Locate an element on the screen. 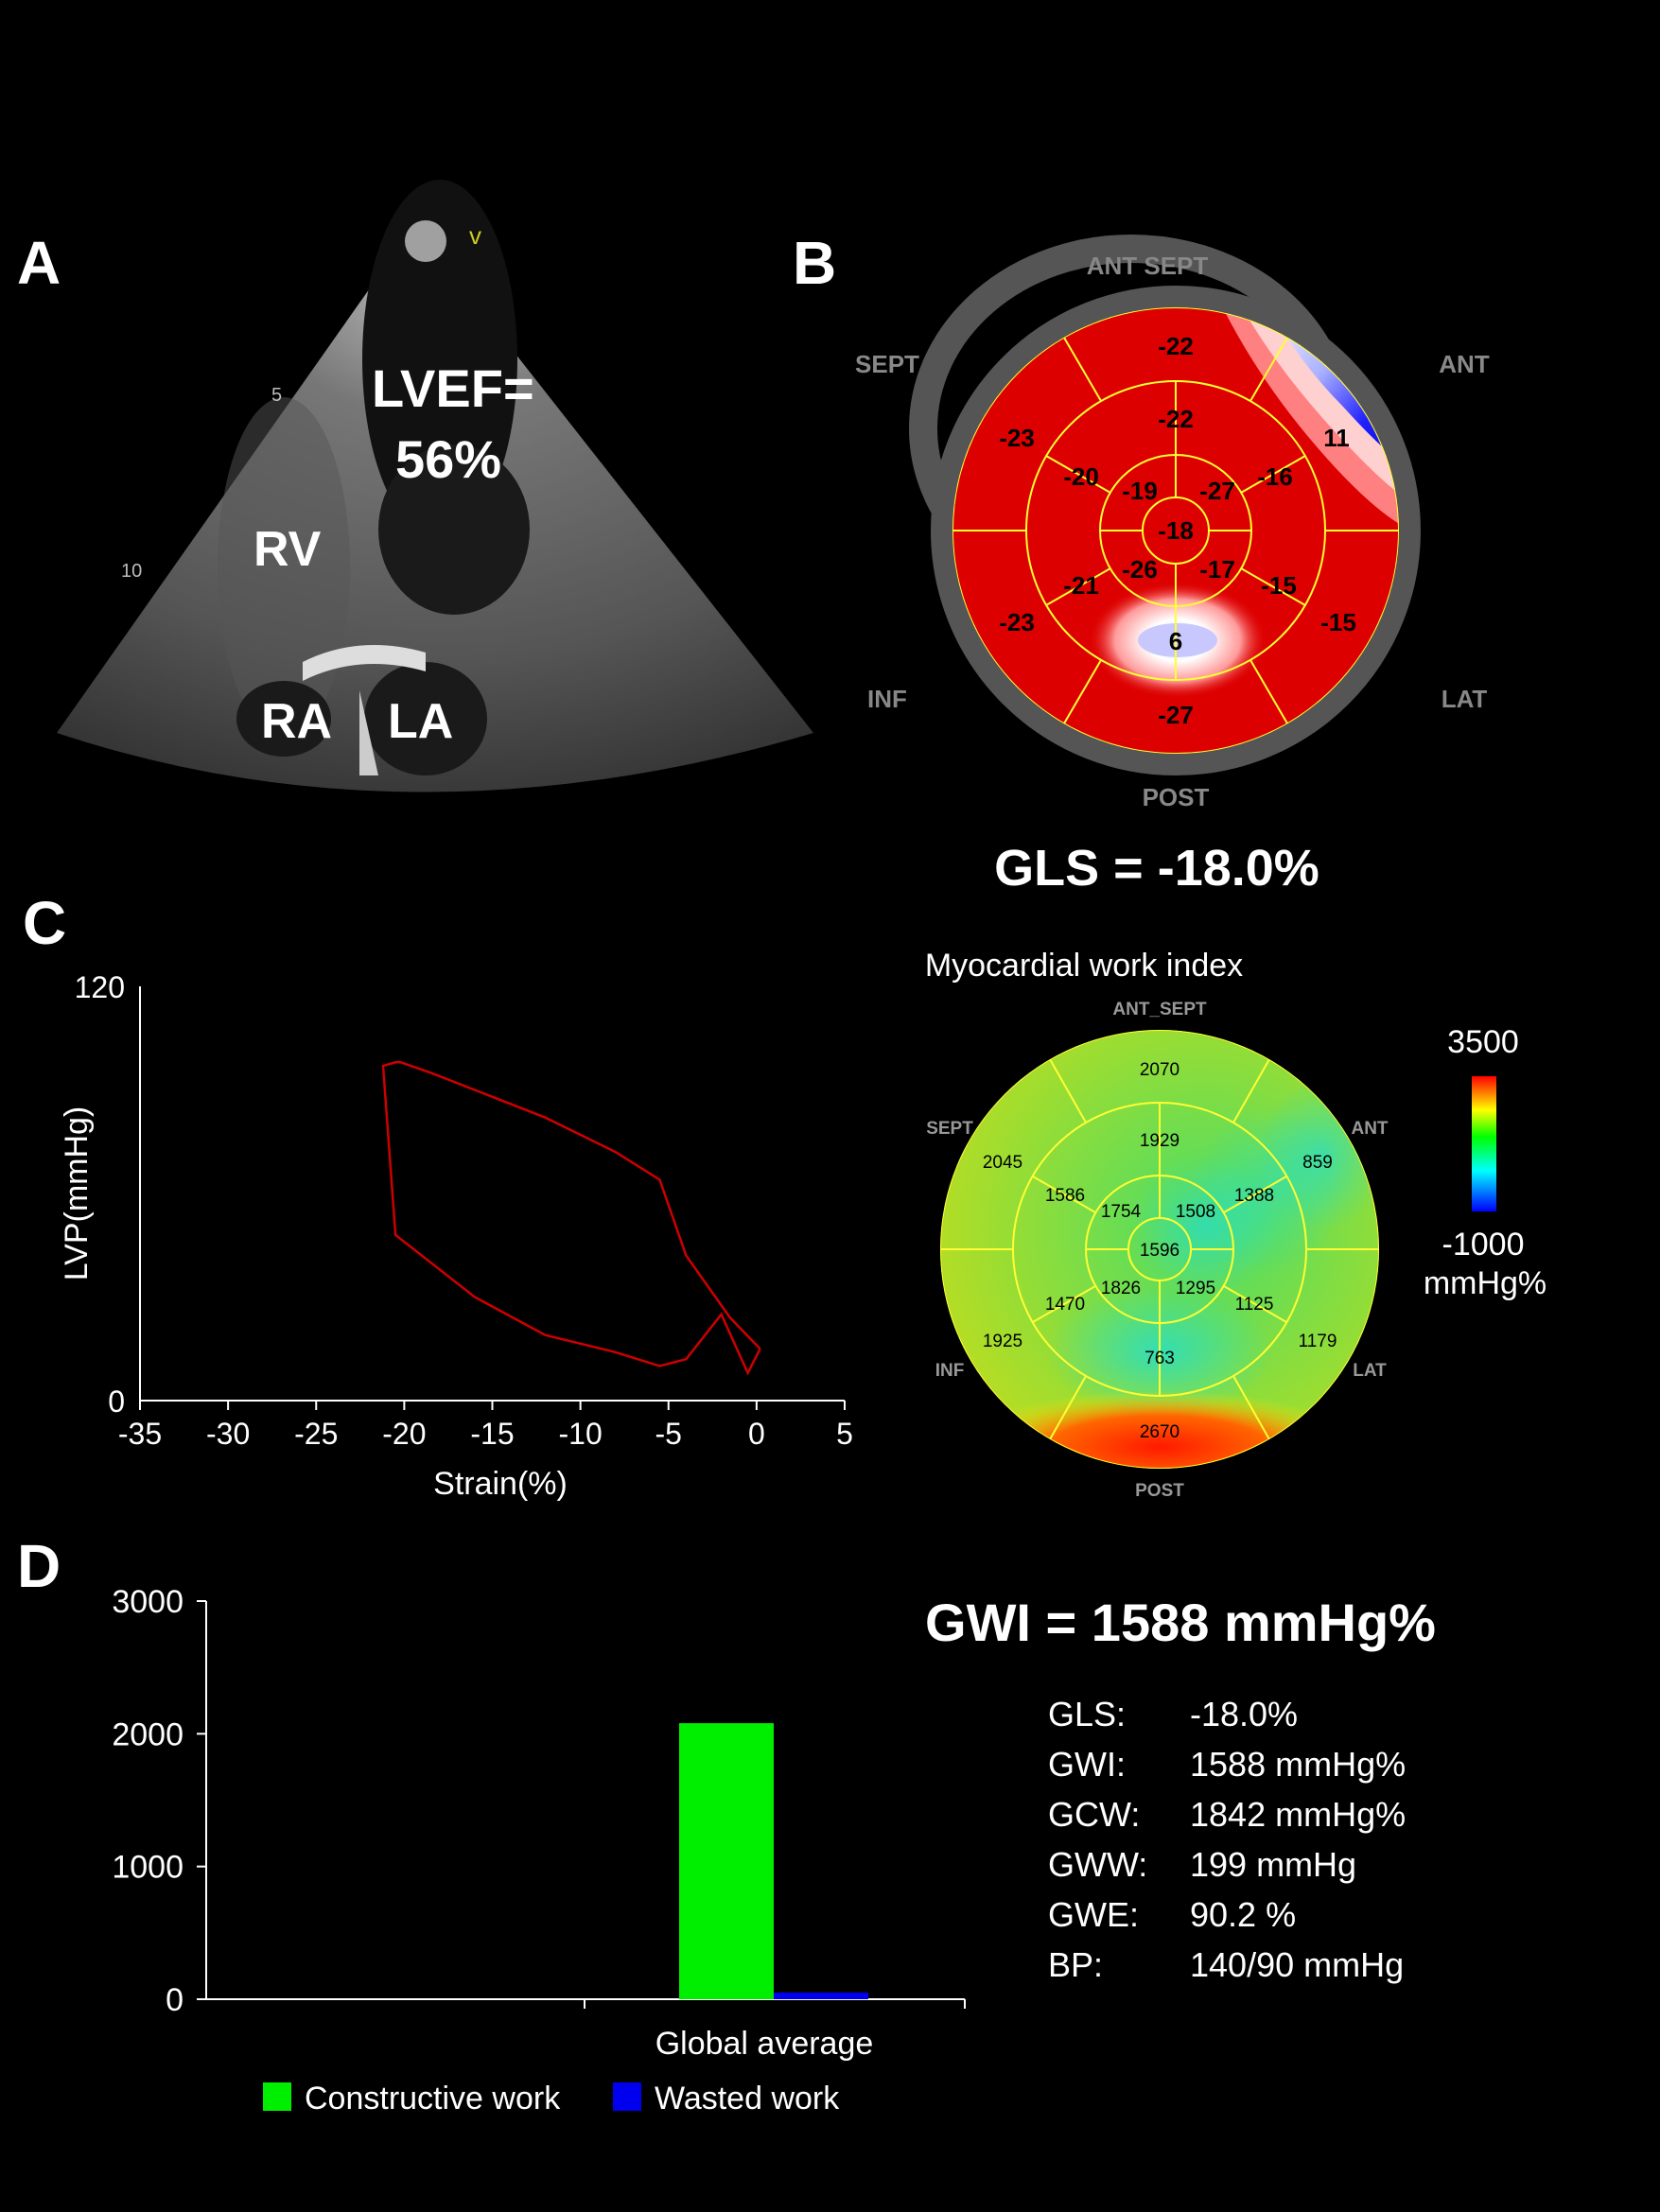 The image size is (1660, 2212). strain-outer-ant-sept: -22 is located at coordinates (1176, 346).